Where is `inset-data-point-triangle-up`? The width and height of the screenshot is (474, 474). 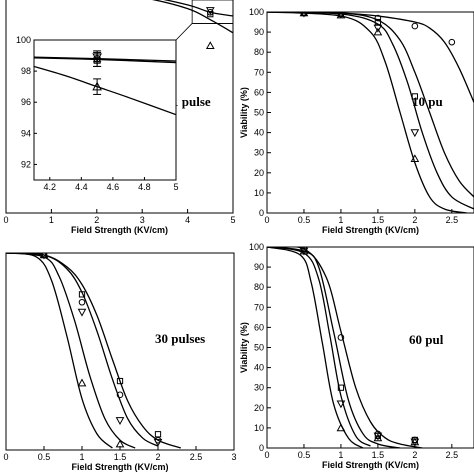
inset-data-point-triangle-up is located at coordinates (97, 86).